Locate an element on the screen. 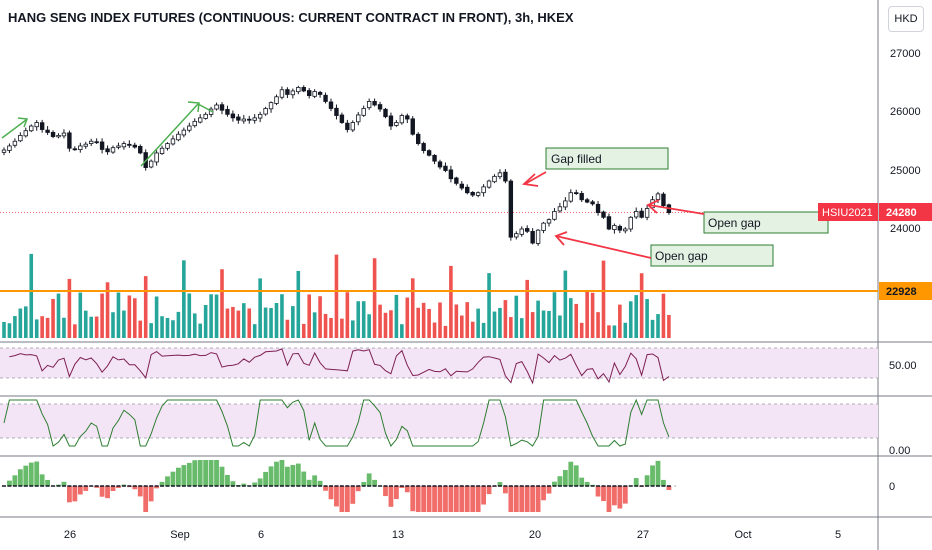 The height and width of the screenshot is (550, 932). horizontal-line is located at coordinates (439, 252).